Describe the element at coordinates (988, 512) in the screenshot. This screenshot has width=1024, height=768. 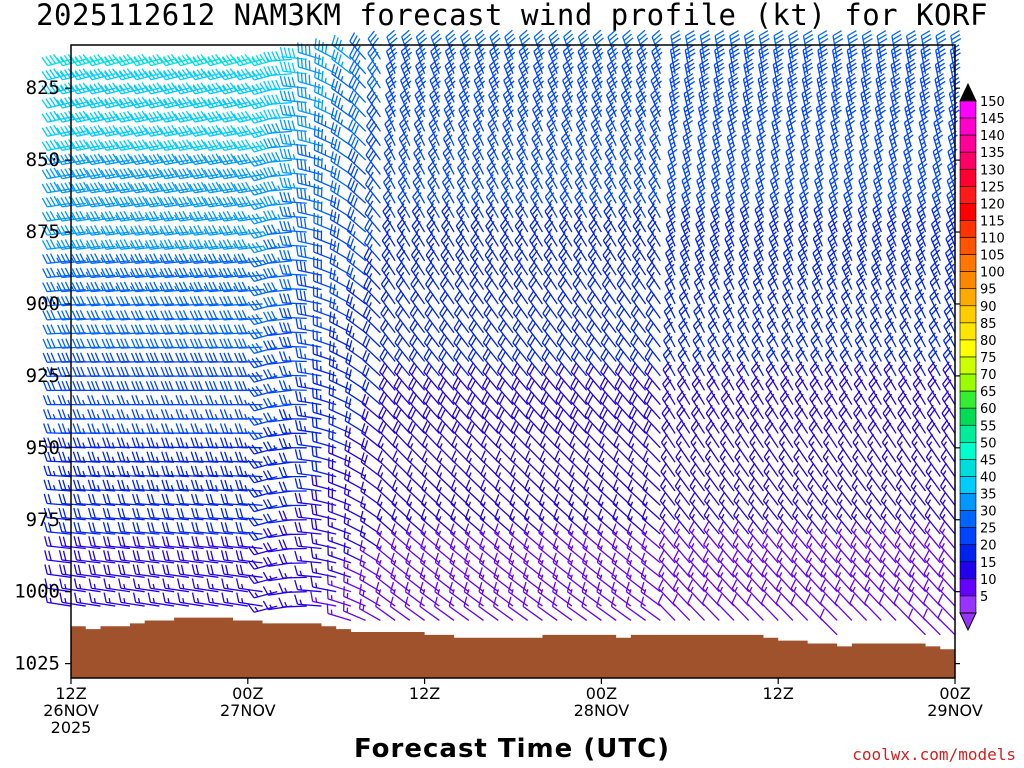
I see `colorbar-label: 30` at that location.